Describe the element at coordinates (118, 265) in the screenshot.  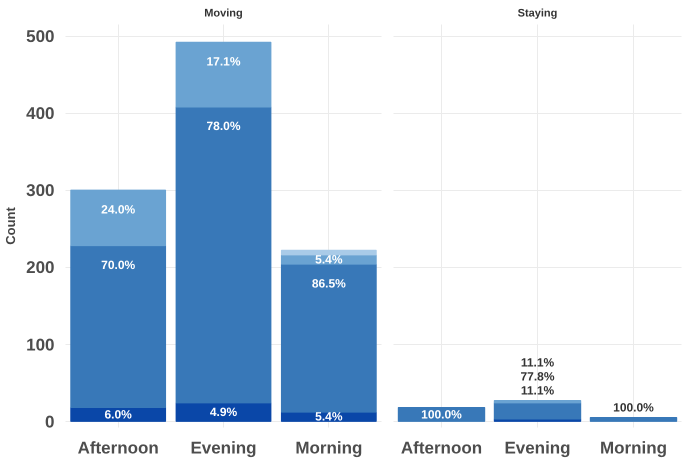
I see `annotation: 70.0%` at that location.